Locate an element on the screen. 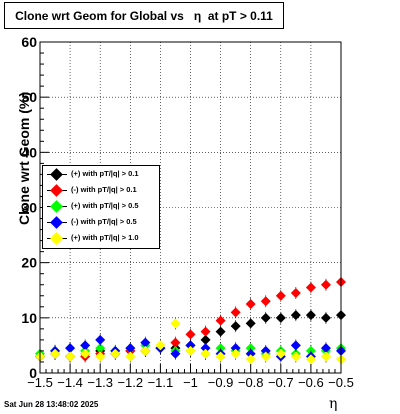 Image resolution: width=400 pixels, height=414 pixels. x-tick-label: −1.2 is located at coordinates (130, 382).